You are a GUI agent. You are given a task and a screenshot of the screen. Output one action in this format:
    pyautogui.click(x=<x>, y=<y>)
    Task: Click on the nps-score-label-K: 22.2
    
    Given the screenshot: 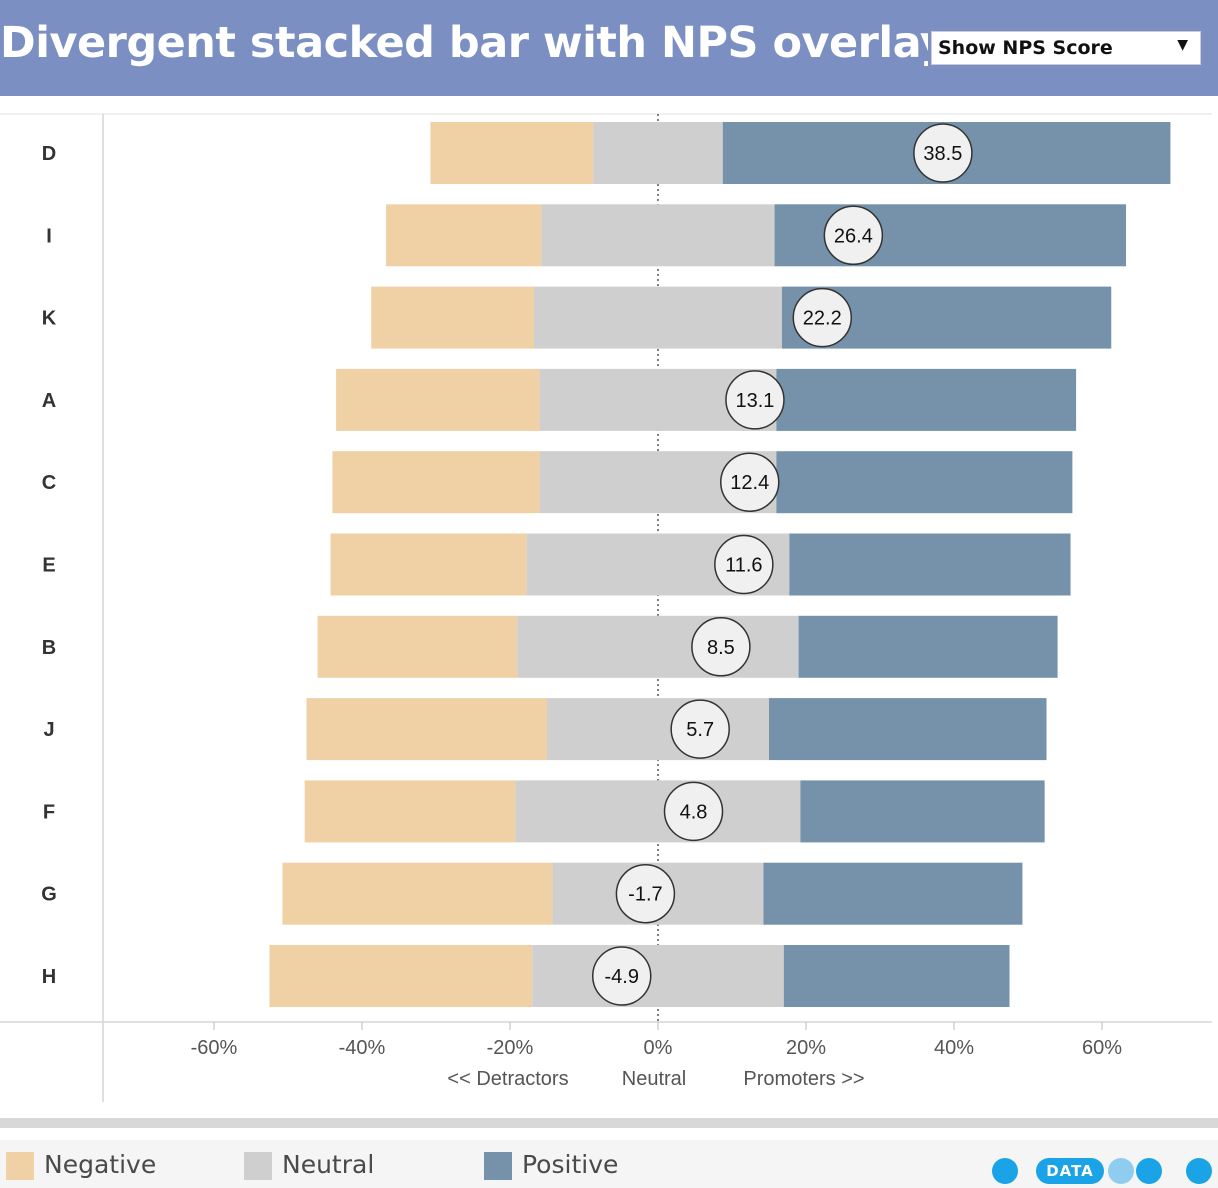 What is the action you would take?
    pyautogui.click(x=822, y=319)
    